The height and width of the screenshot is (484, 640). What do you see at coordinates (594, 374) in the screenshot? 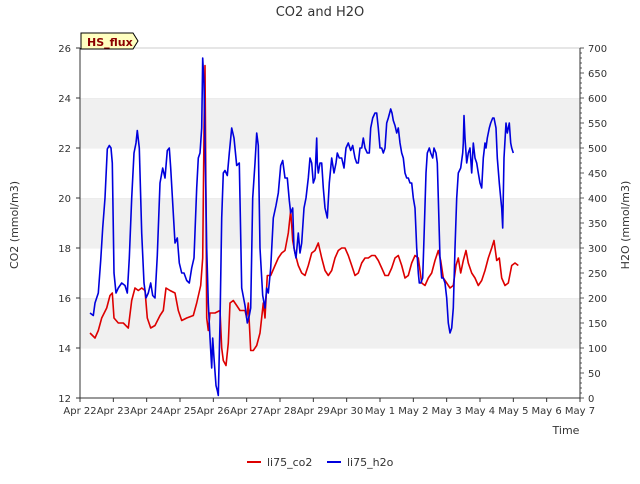
I see `y2-tick-label: 50` at bounding box center [594, 374].